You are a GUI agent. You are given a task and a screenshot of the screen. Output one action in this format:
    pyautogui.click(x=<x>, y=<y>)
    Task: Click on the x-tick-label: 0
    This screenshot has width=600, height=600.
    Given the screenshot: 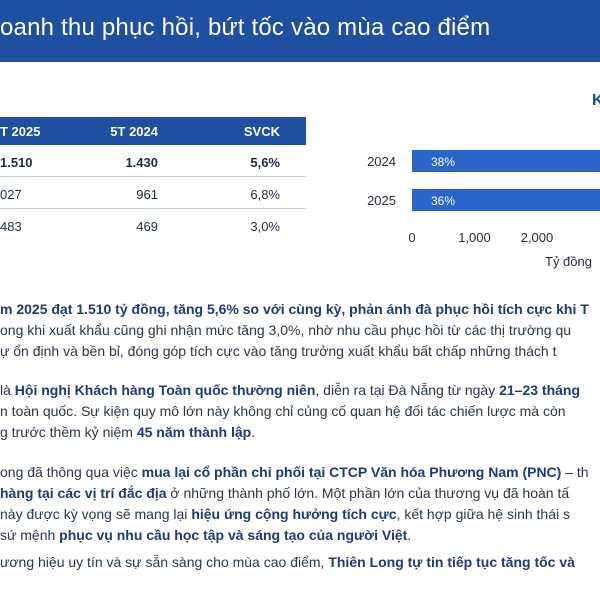 What is the action you would take?
    pyautogui.click(x=411, y=237)
    